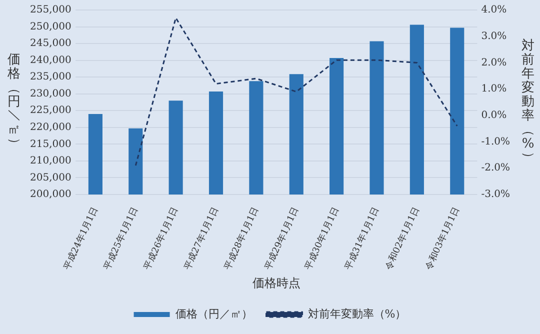  What do you see at coordinates (494, 89) in the screenshot?
I see `y2-tick-label: 1.0%` at bounding box center [494, 89].